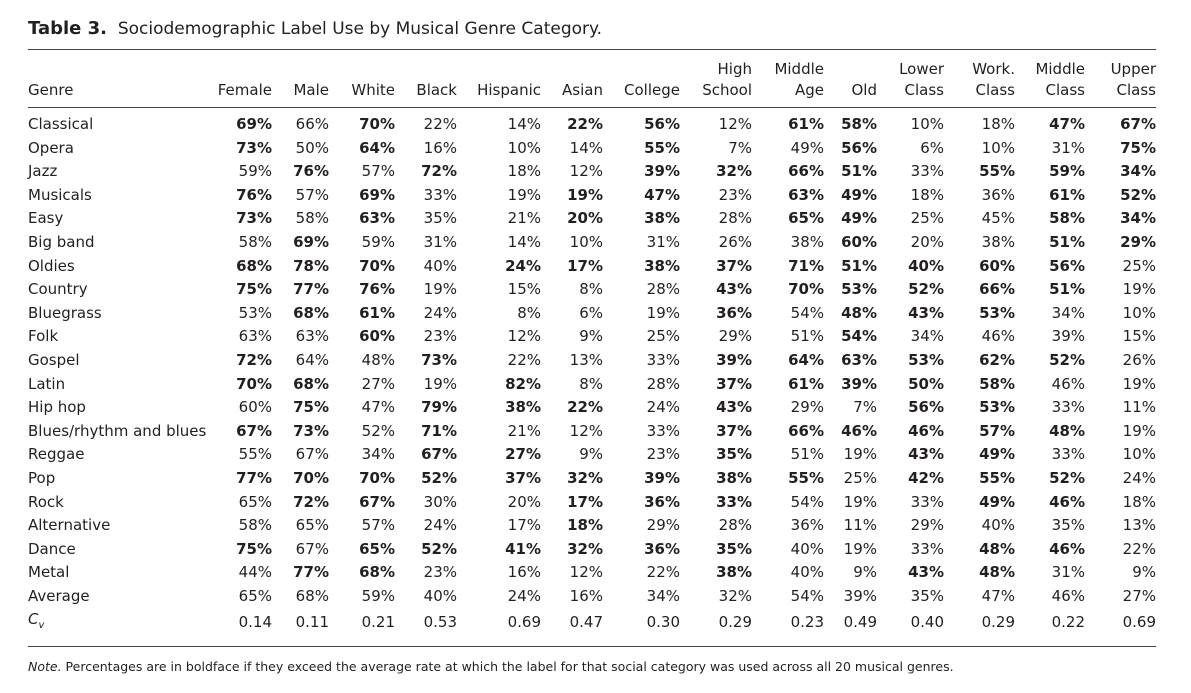 The width and height of the screenshot is (1191, 693). I want to click on value-cell: 51%, so click(807, 454).